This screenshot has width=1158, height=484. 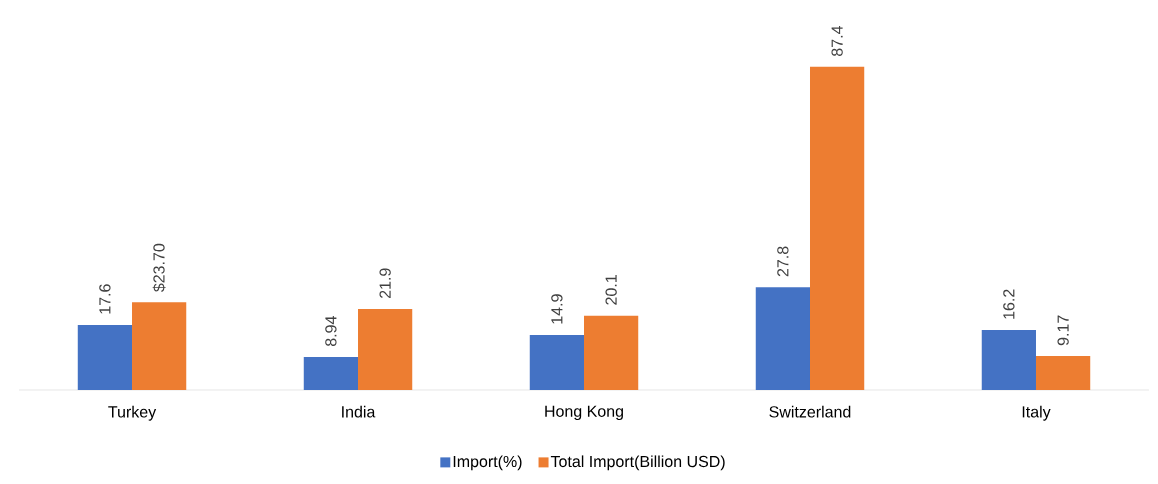 I want to click on data-label: 27.8, so click(x=783, y=261).